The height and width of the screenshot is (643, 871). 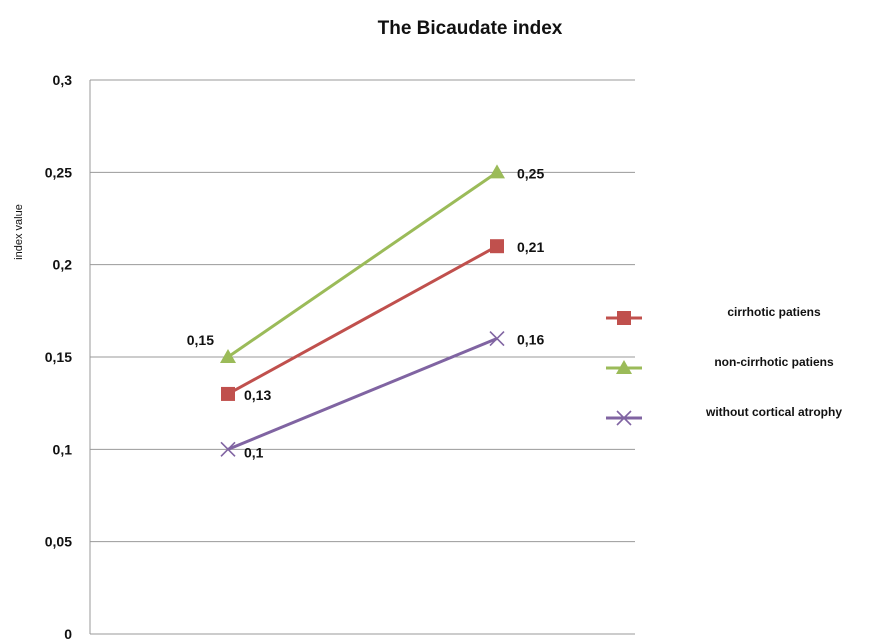 I want to click on y-tick-label: 0,25, so click(x=58, y=172).